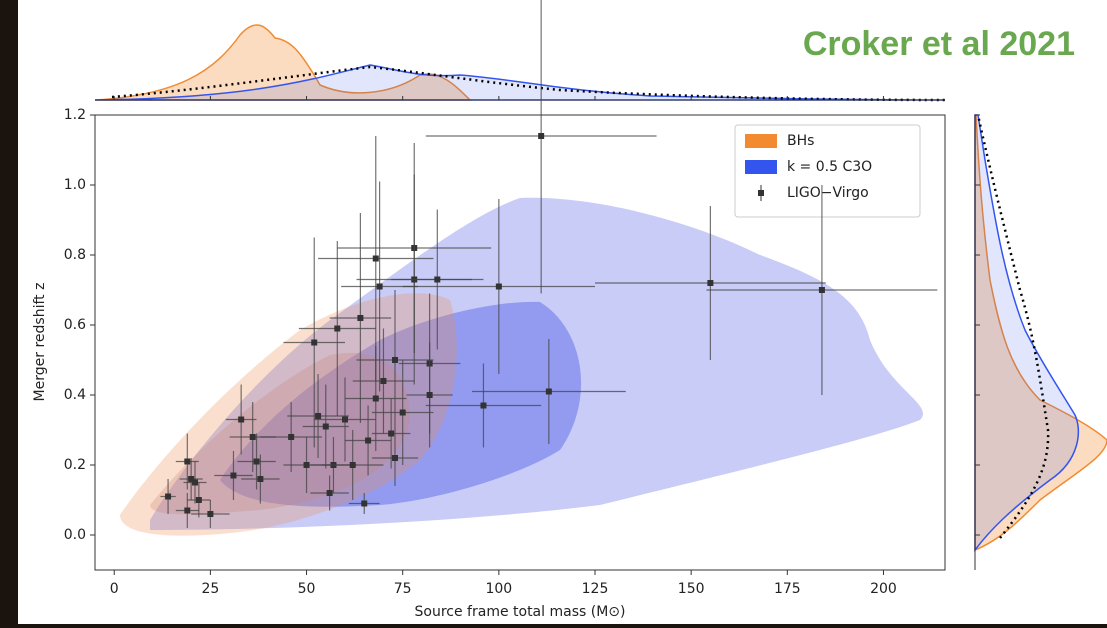 This screenshot has width=1107, height=628. What do you see at coordinates (520, 63) in the screenshot?
I see `top-marginal` at bounding box center [520, 63].